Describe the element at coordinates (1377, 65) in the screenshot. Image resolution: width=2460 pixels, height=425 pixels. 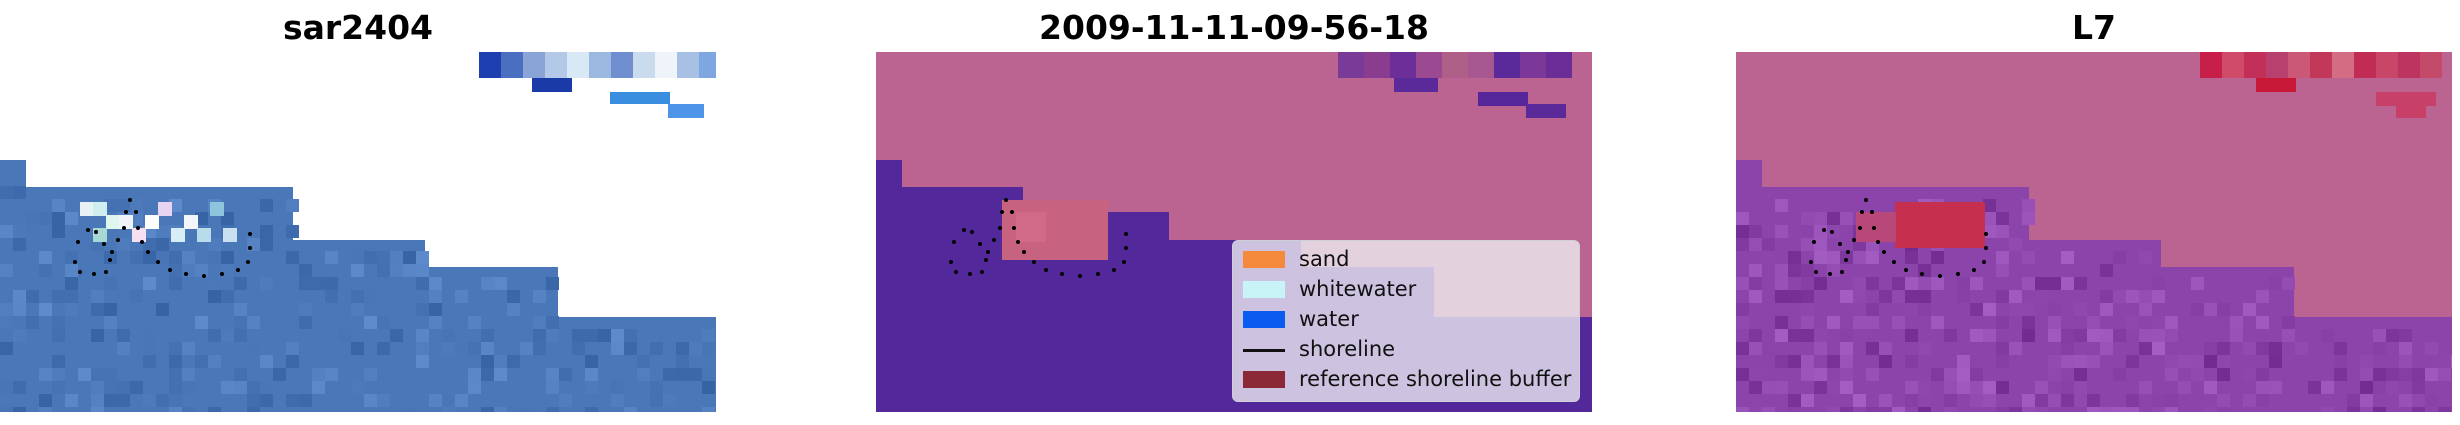
I see `class-pixel` at that location.